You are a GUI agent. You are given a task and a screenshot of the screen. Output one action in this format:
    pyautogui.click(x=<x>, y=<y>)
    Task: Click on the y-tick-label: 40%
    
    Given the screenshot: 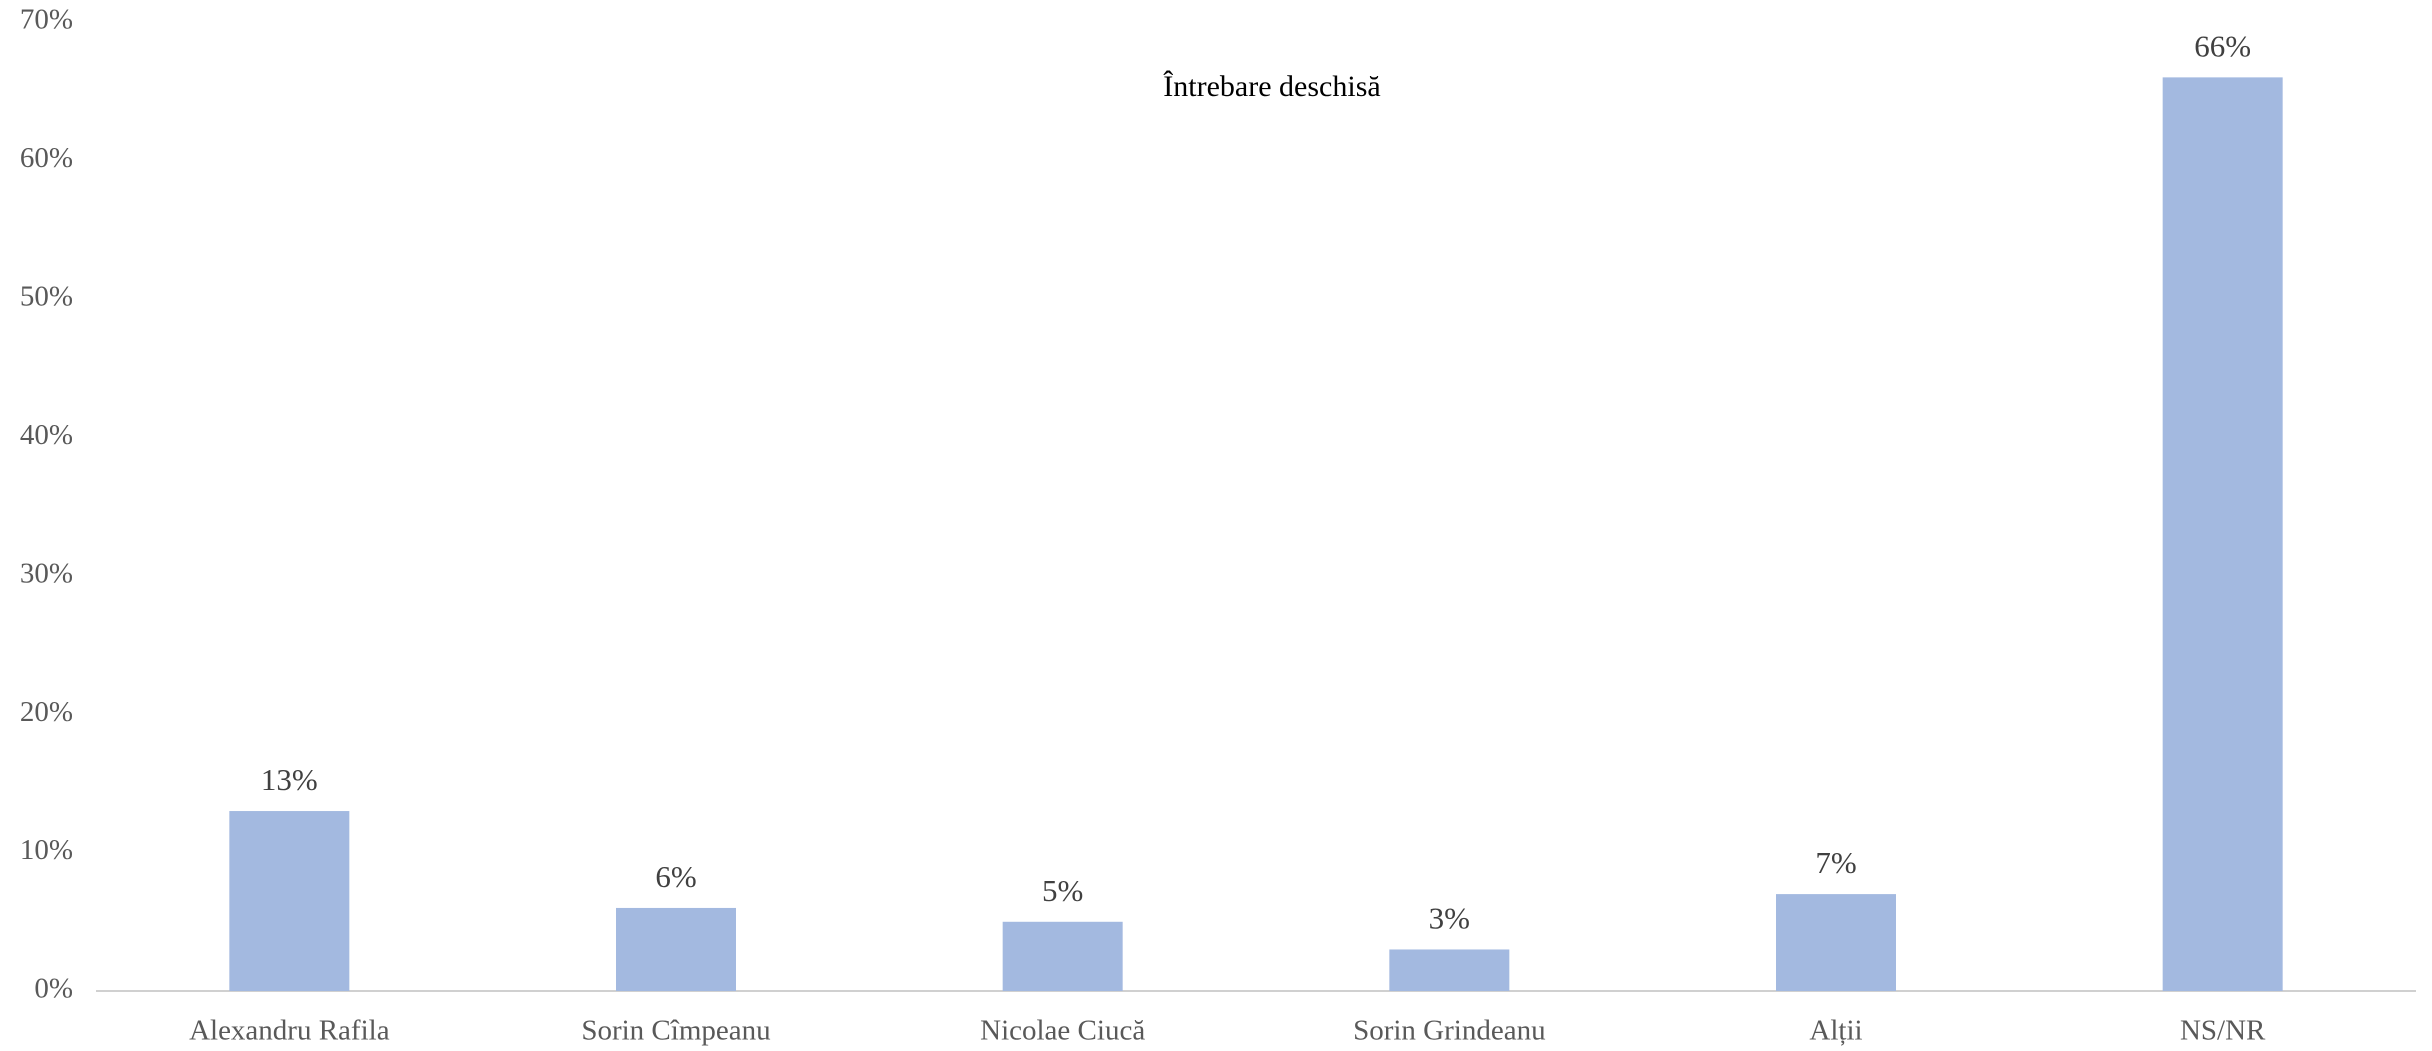 What is the action you would take?
    pyautogui.click(x=46, y=435)
    